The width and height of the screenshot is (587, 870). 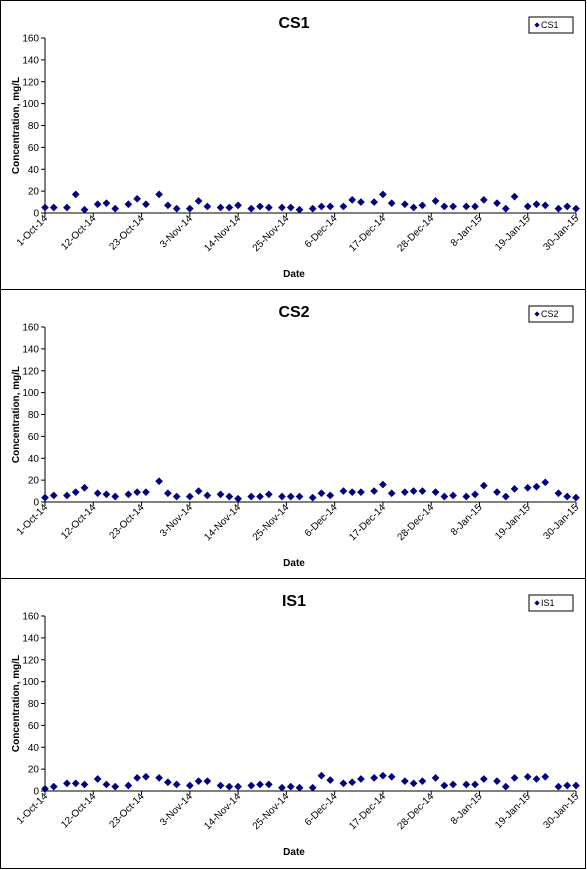 I want to click on x-tick-label: 6-Dec-14, so click(x=321, y=520).